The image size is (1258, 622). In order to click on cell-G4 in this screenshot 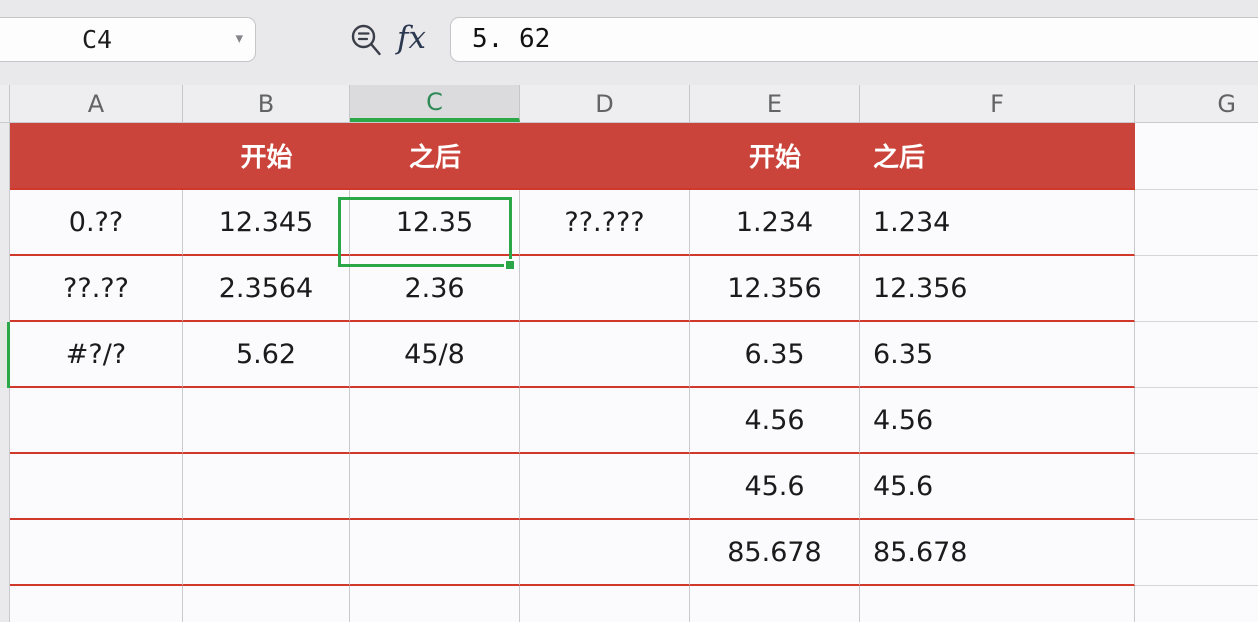, I will do `click(1196, 355)`.